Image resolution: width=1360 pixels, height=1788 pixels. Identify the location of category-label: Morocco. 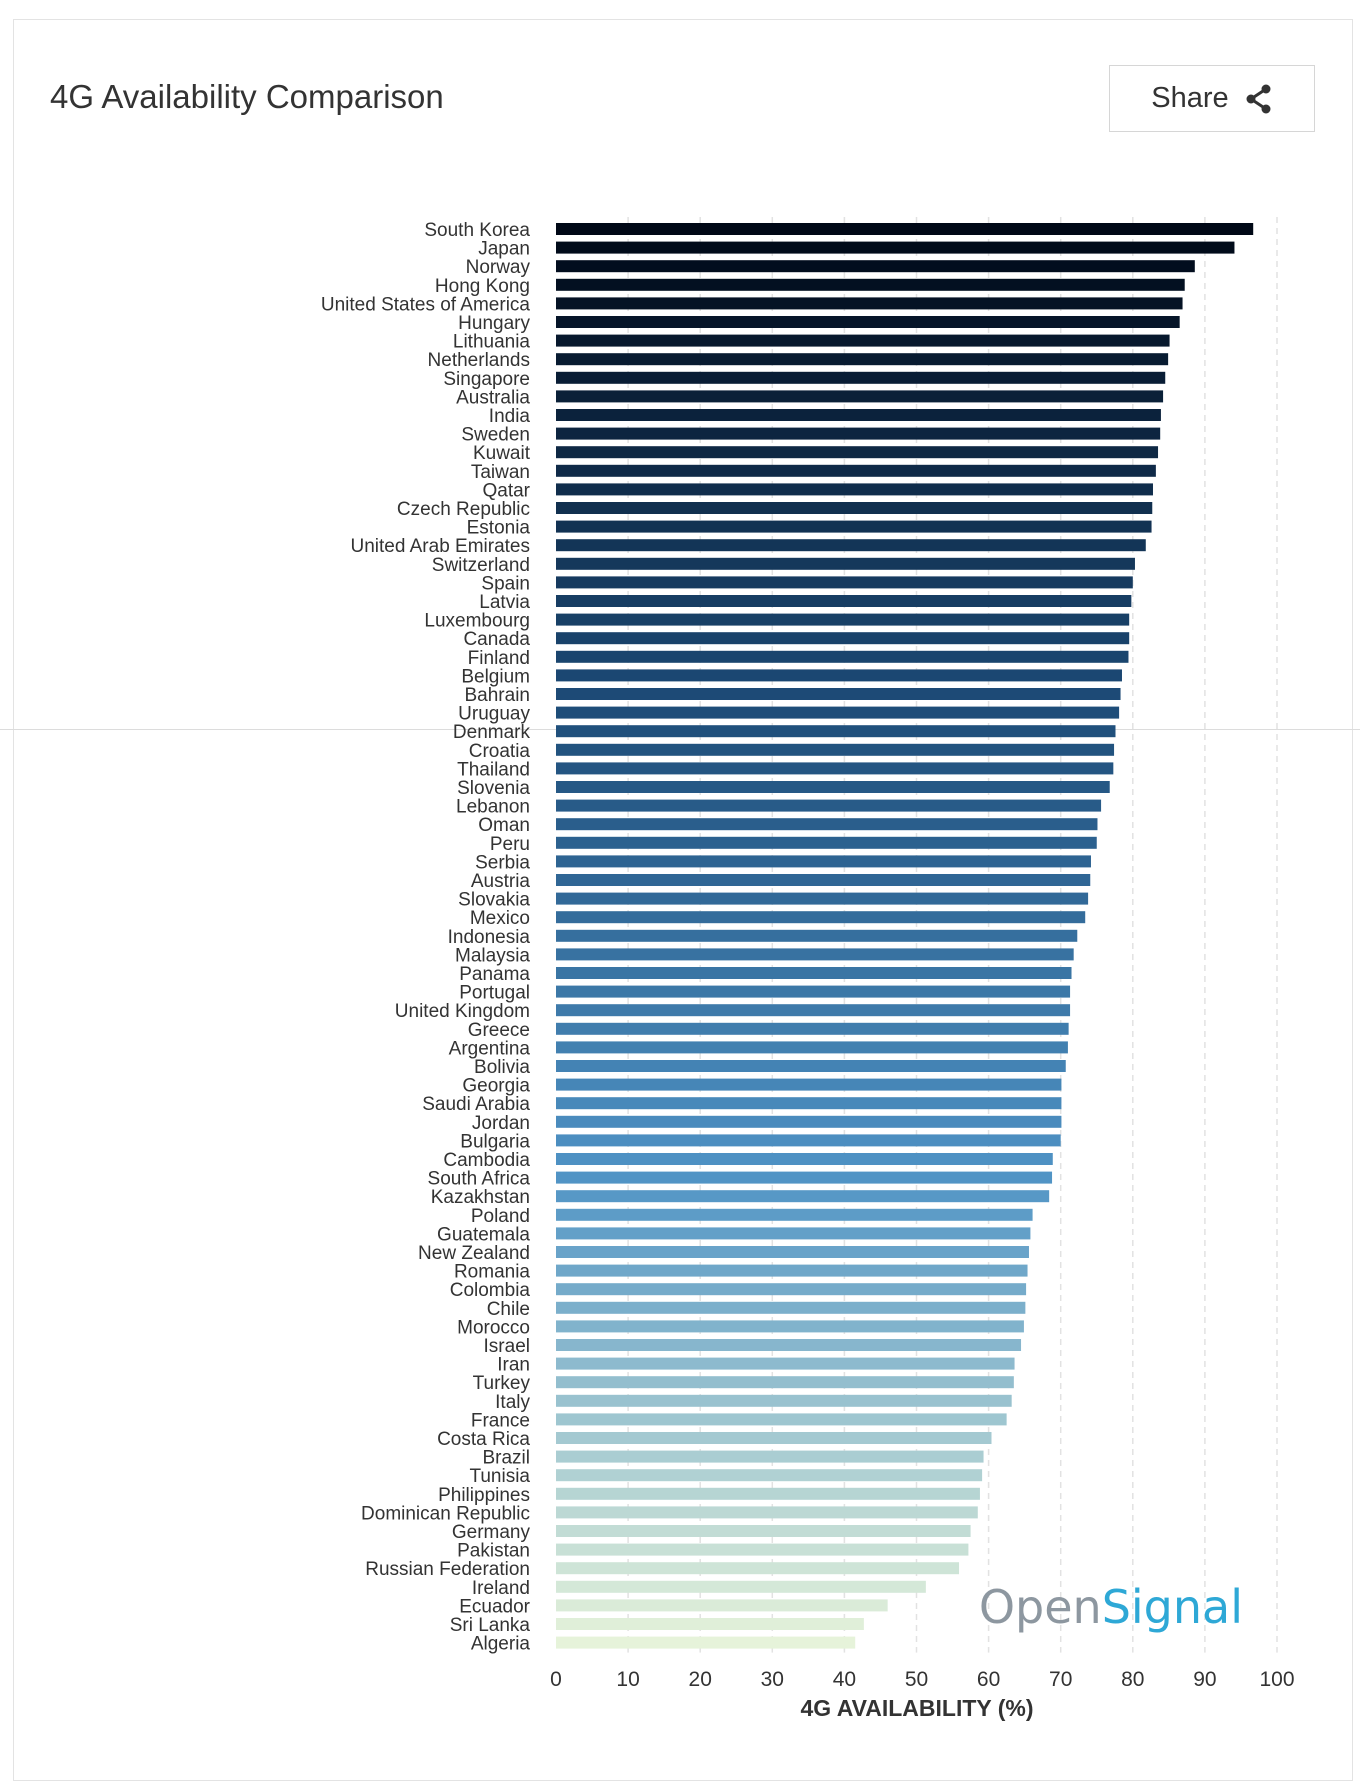
(493, 1327).